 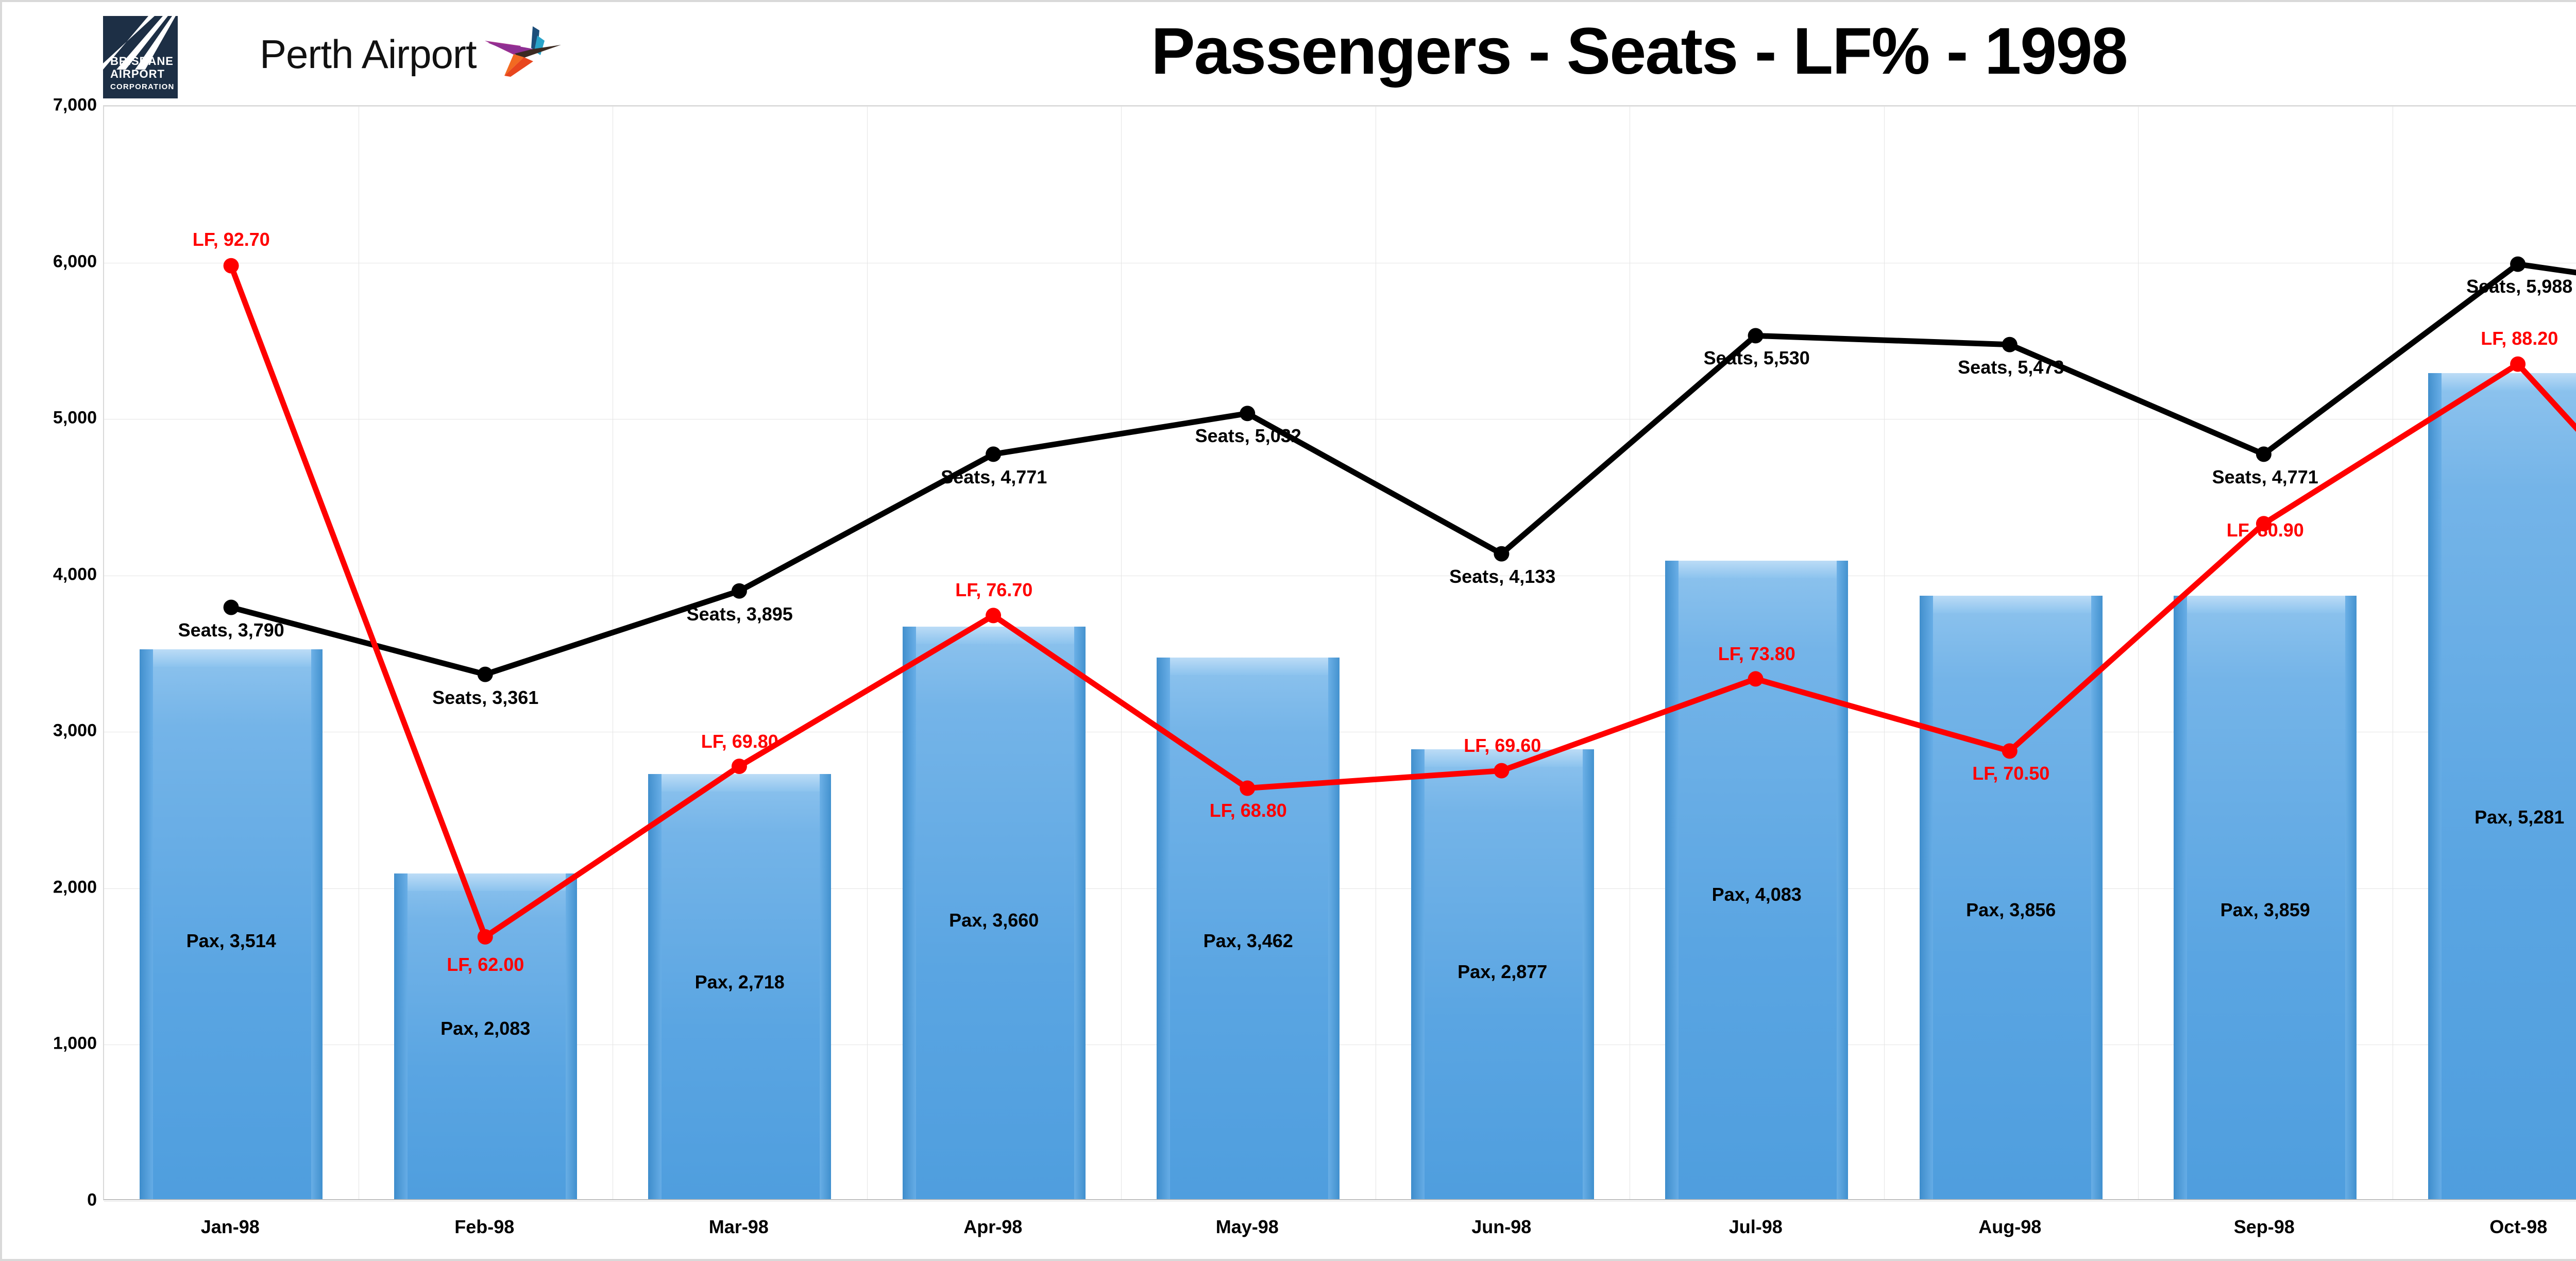 I want to click on point-label-lf: LF, 69.60, so click(x=1502, y=745).